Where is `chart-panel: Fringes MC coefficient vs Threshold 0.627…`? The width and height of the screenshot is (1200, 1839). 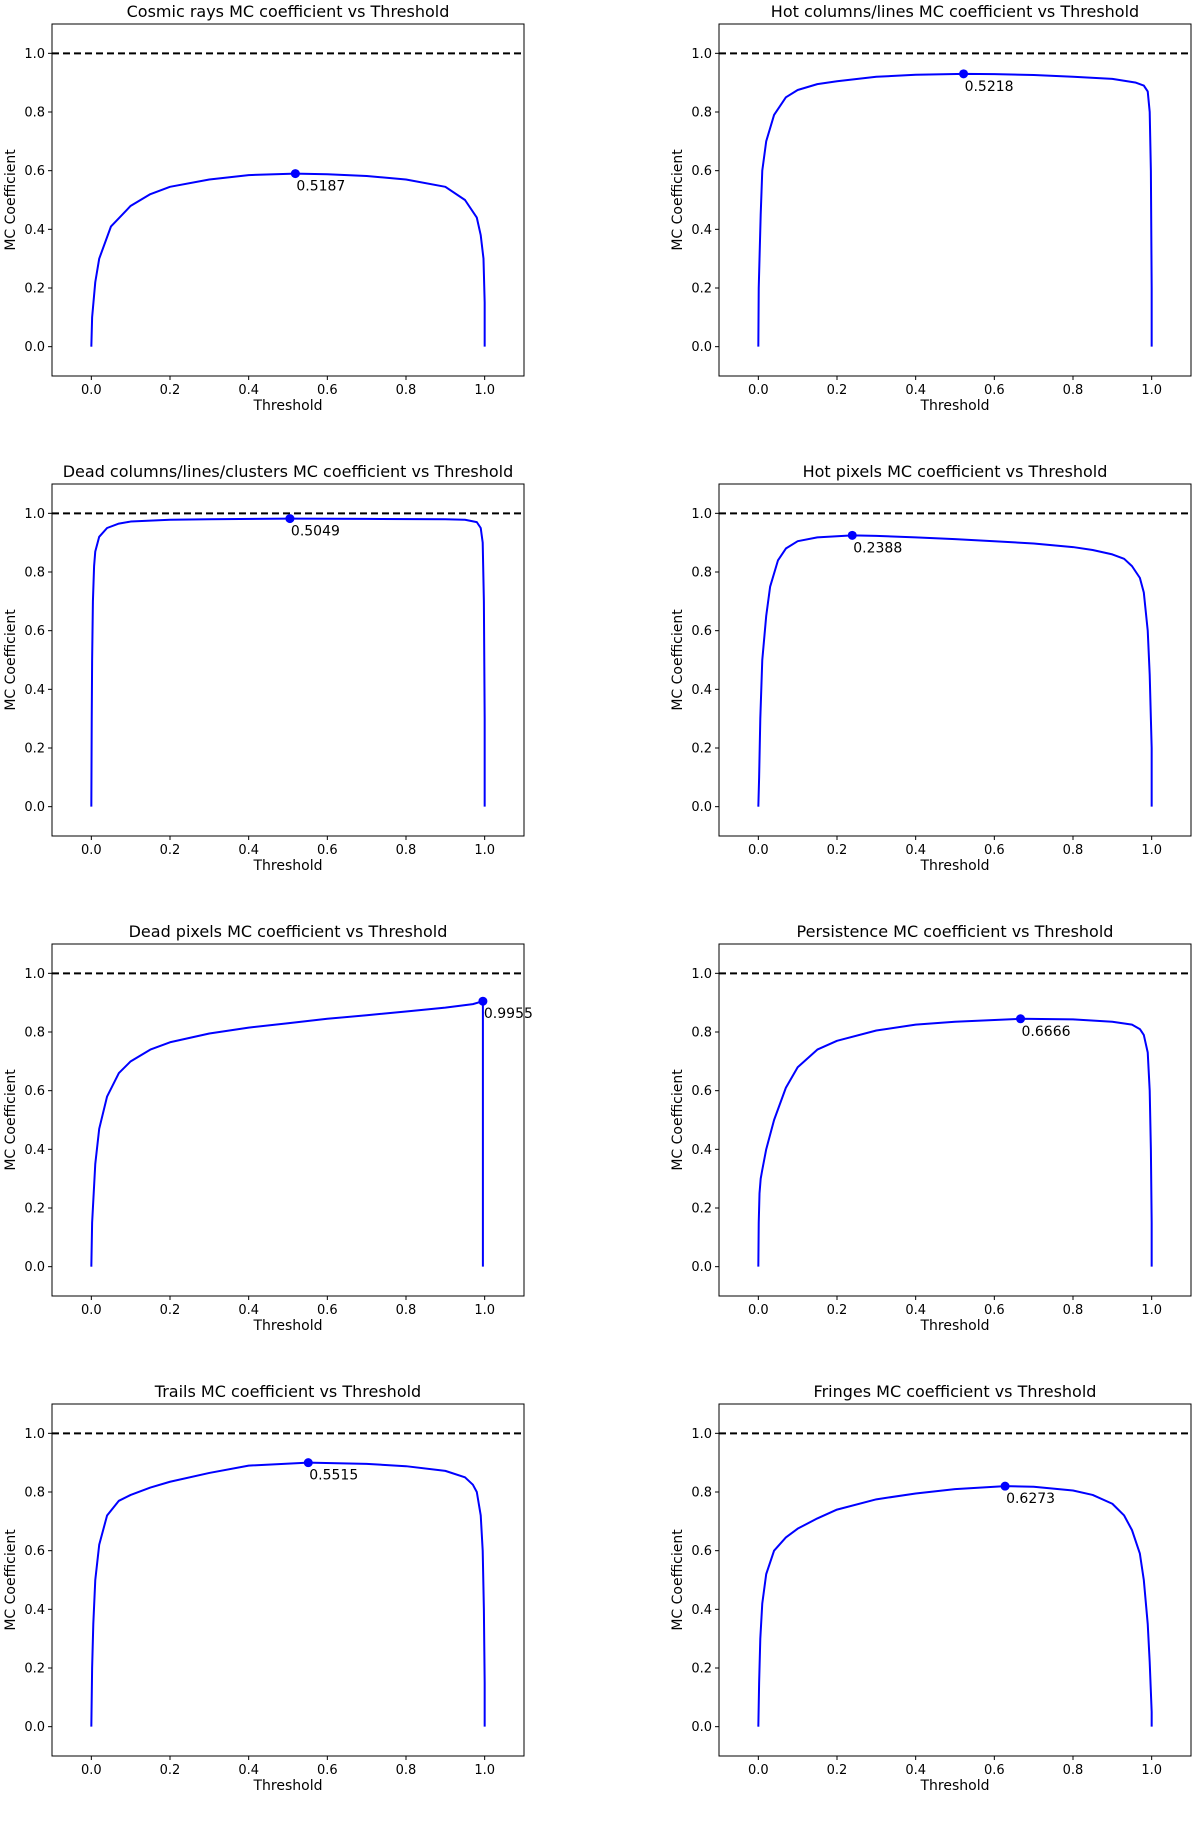
chart-panel: Fringes MC coefficient vs Threshold 0.627… is located at coordinates (933, 1609).